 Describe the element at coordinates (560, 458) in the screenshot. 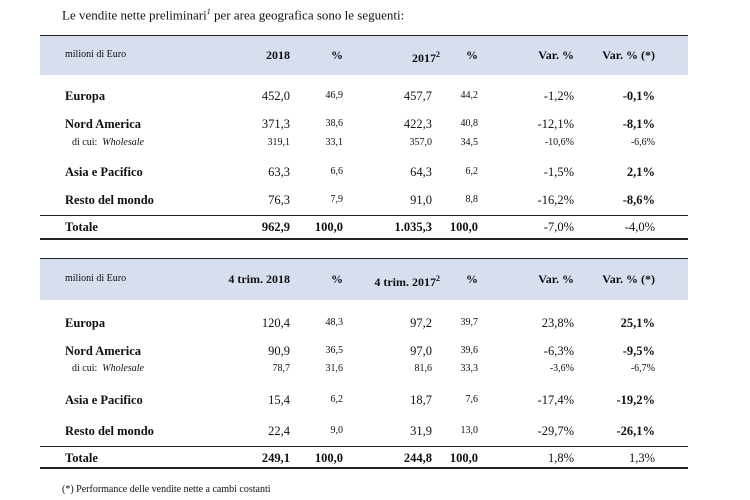

I see `cell: 1,8%` at that location.